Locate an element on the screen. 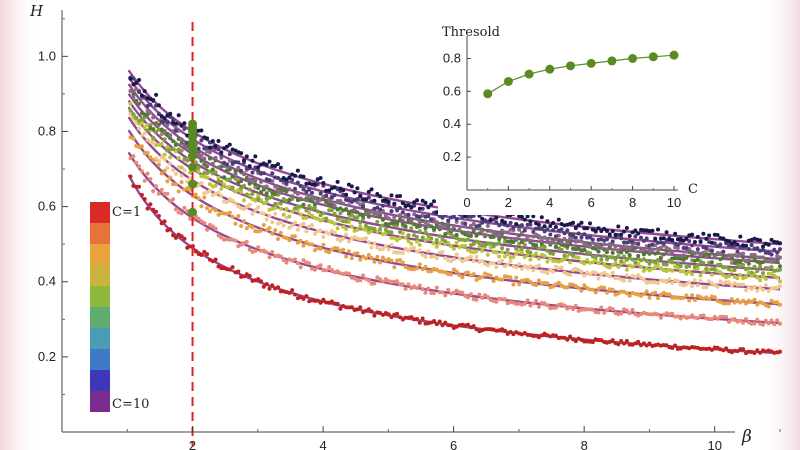 The image size is (800, 450). inset-x-tick-label: 6 is located at coordinates (591, 202).